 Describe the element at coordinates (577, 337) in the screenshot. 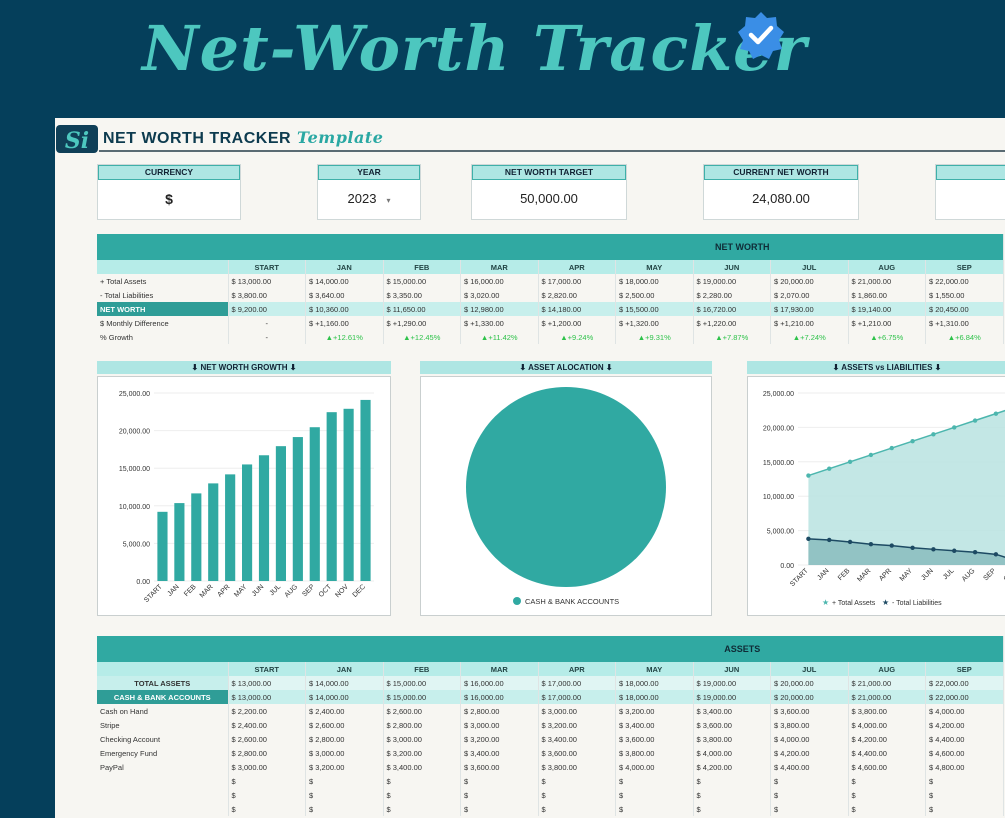

I see `table-cell: ▲+9.24%` at that location.